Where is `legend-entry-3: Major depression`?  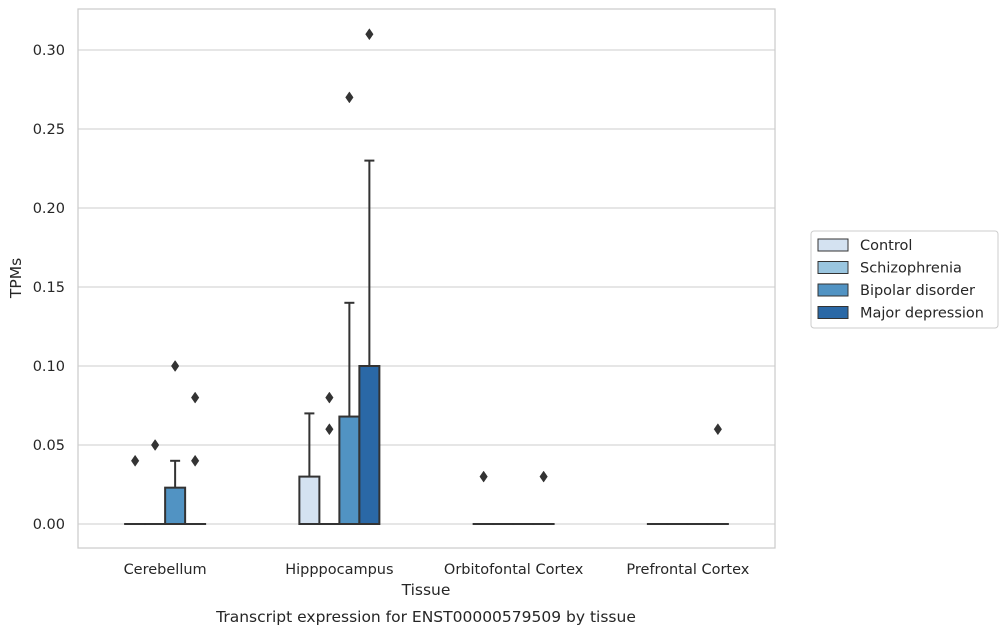
legend-entry-3: Major depression is located at coordinates (900, 314).